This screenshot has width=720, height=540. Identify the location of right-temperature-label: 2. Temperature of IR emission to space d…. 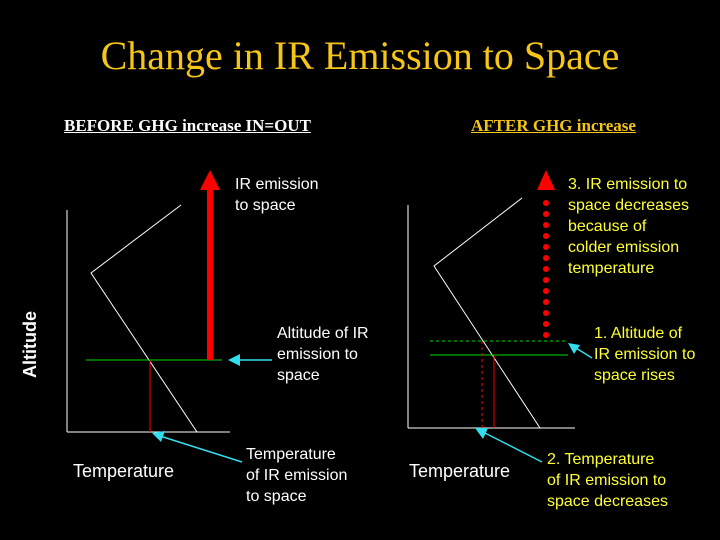
(607, 480).